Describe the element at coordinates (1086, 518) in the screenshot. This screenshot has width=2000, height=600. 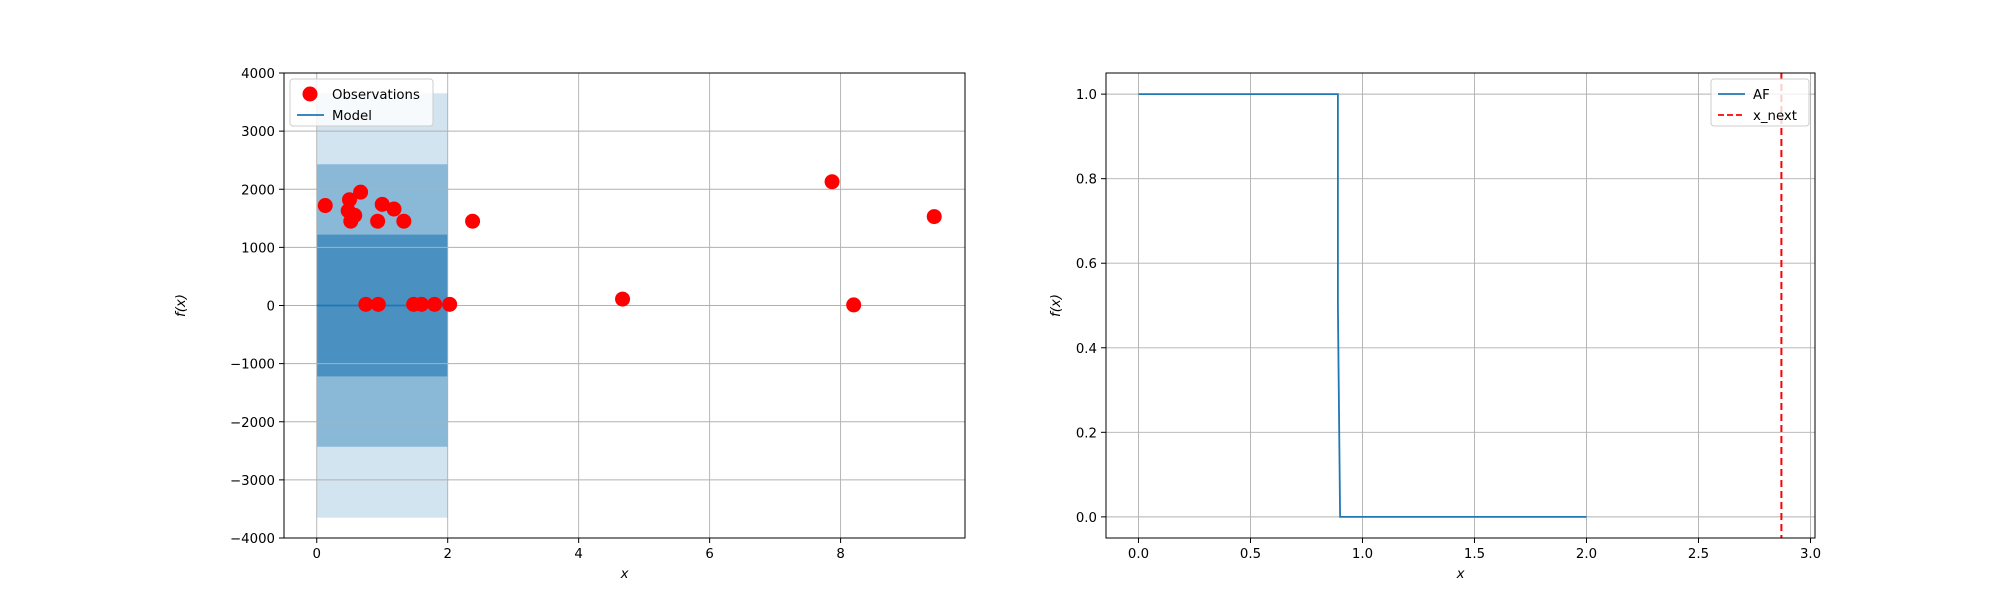
I see `y-tick-label: 0.0` at that location.